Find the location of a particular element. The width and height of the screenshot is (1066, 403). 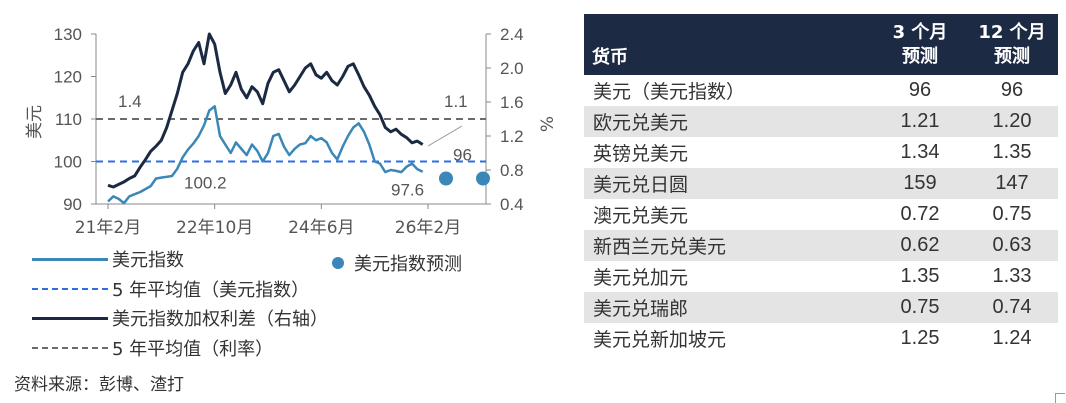

right-tick-label: 1.6 is located at coordinates (512, 102).